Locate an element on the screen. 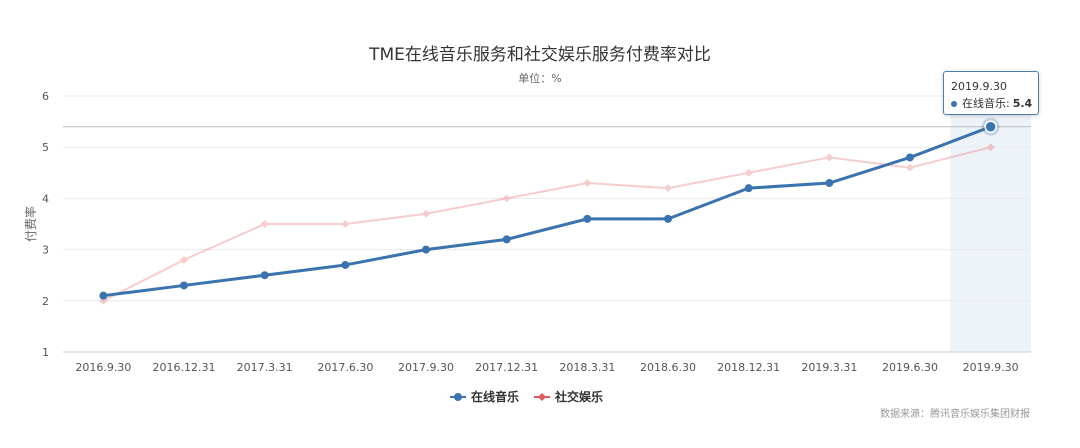  y-tick-label: 5 is located at coordinates (45, 147).